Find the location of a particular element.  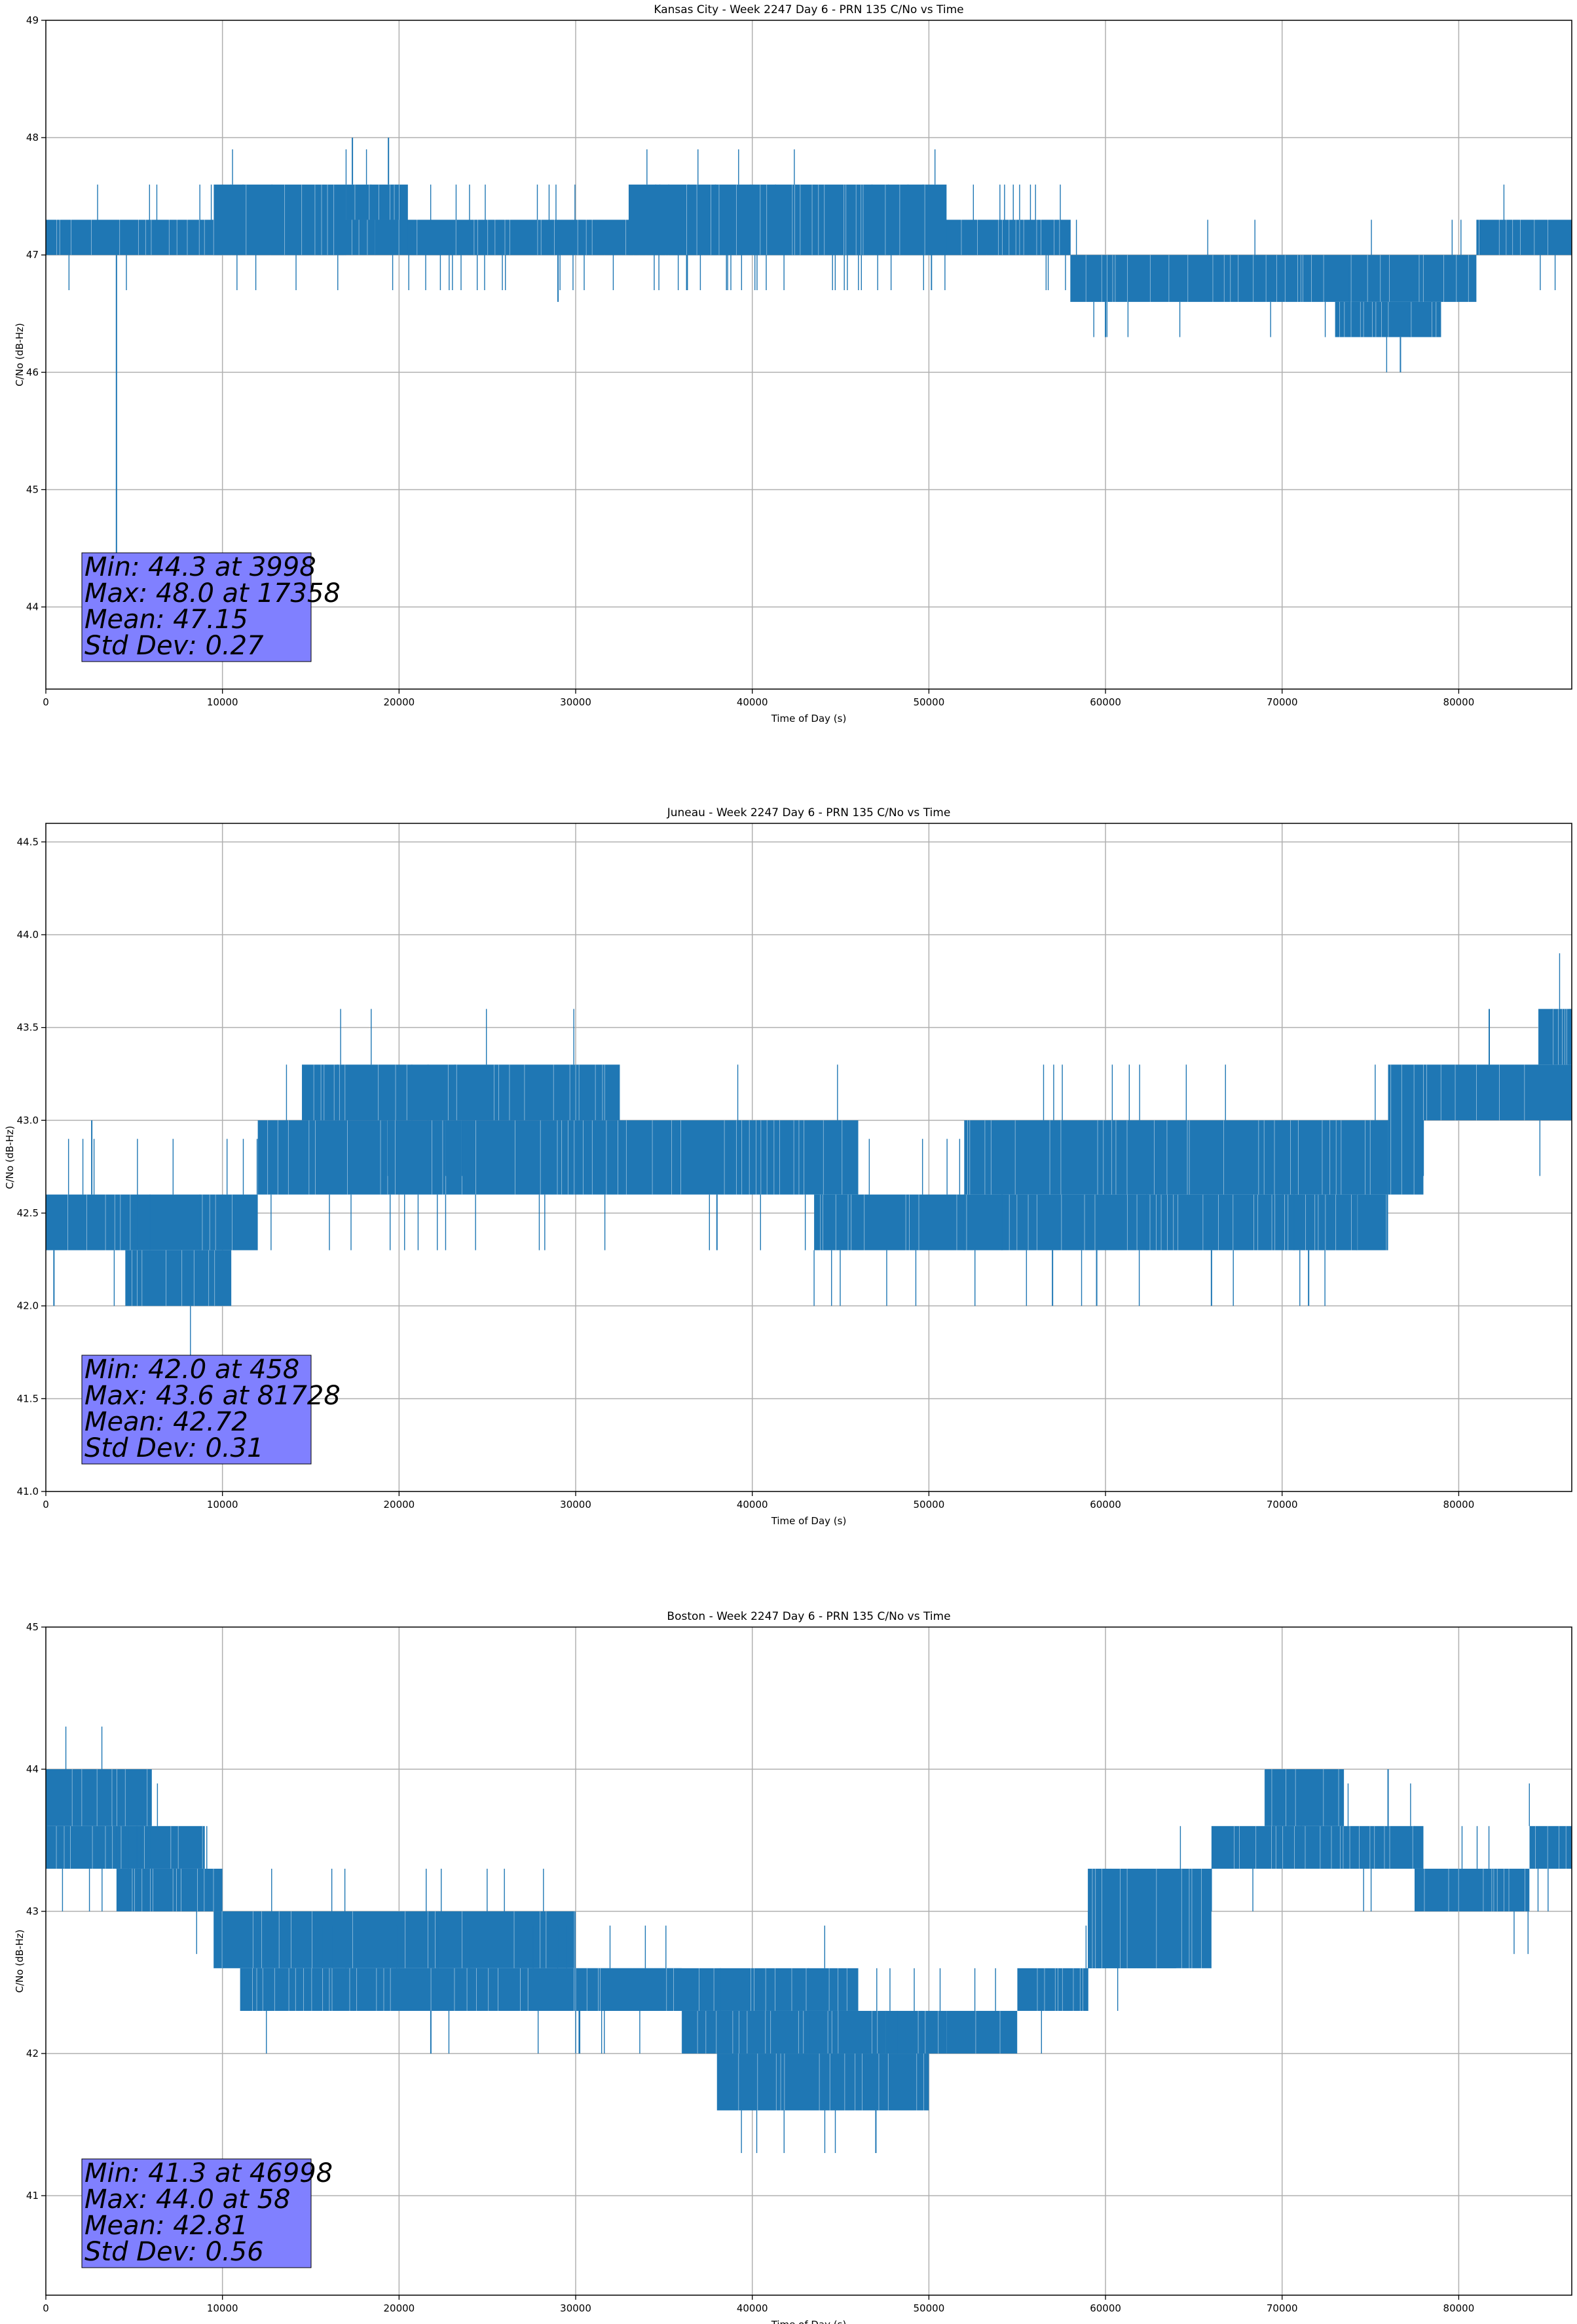

x-tick-label: 50000 is located at coordinates (929, 702).